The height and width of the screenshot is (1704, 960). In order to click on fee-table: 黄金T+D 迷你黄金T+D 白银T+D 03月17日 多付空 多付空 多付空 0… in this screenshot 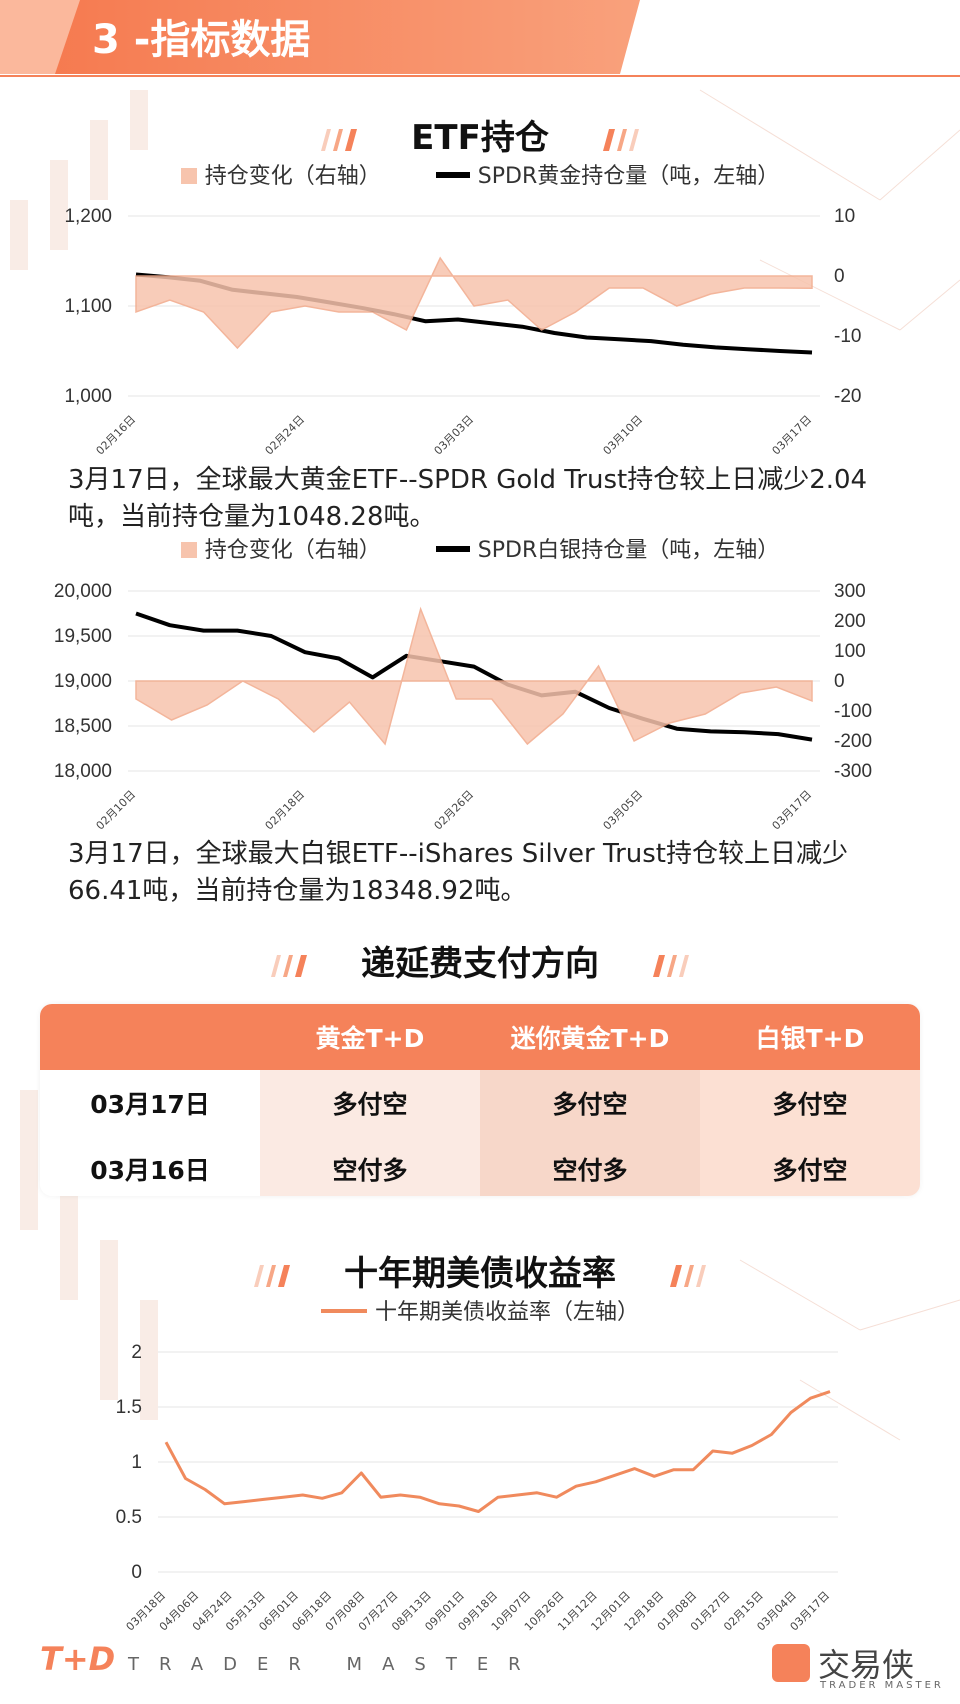, I will do `click(480, 1100)`.